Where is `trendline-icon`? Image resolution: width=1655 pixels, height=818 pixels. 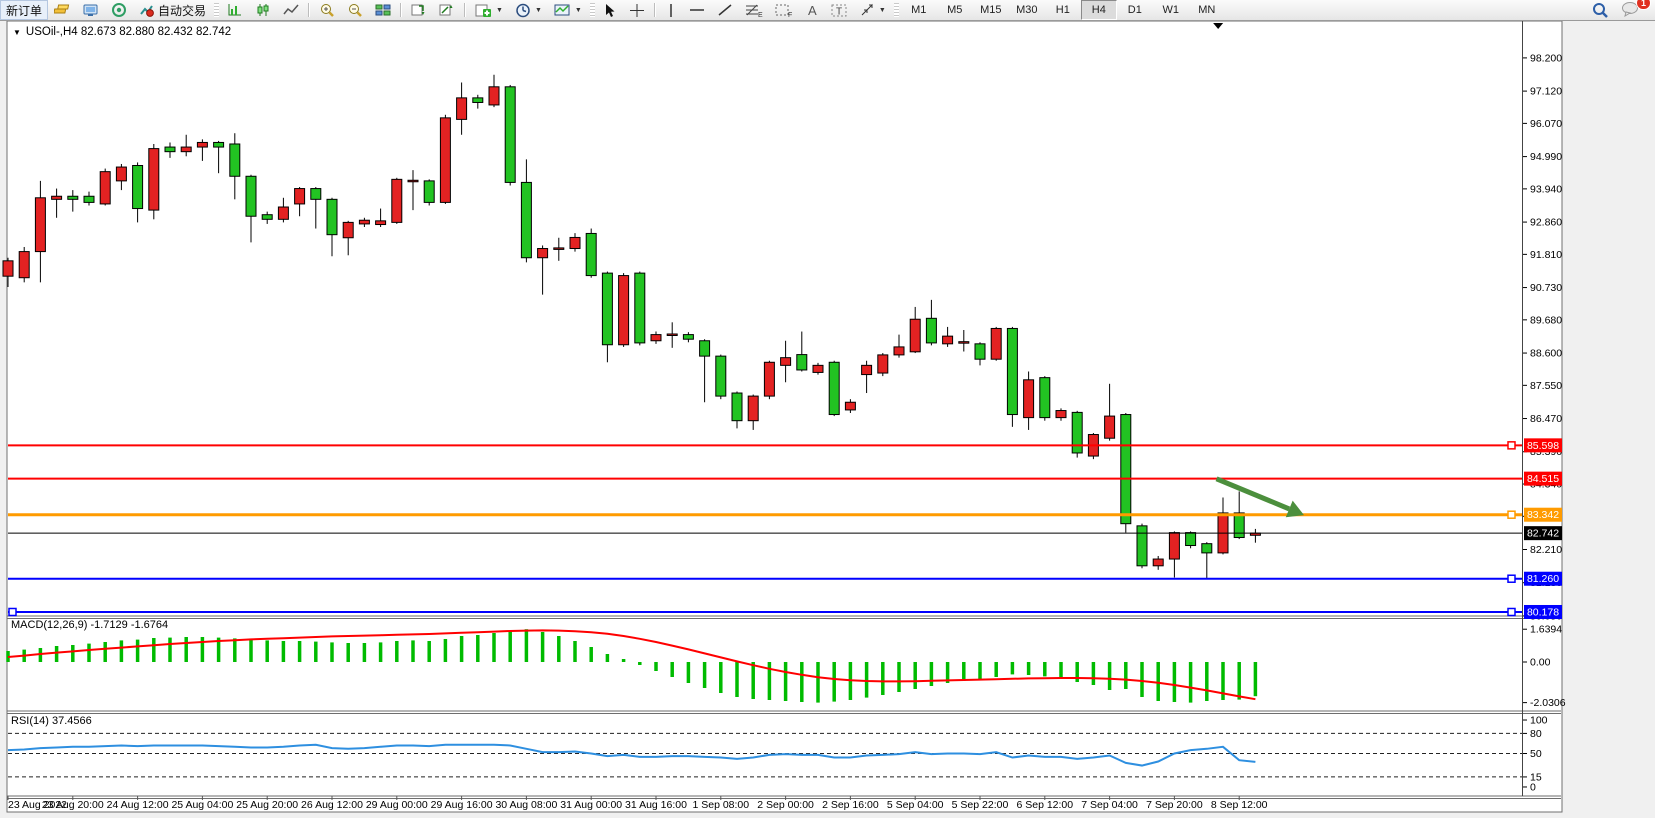 trendline-icon is located at coordinates (725, 10).